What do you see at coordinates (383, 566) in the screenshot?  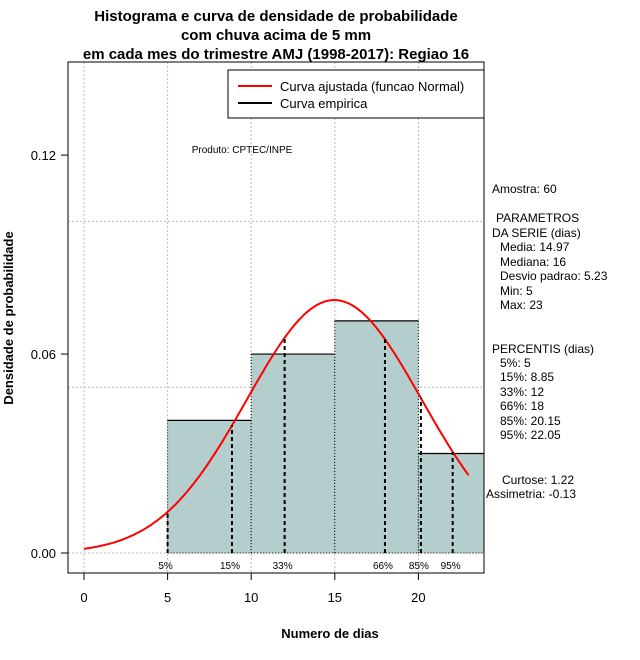 I see `percentile-label: 66%` at bounding box center [383, 566].